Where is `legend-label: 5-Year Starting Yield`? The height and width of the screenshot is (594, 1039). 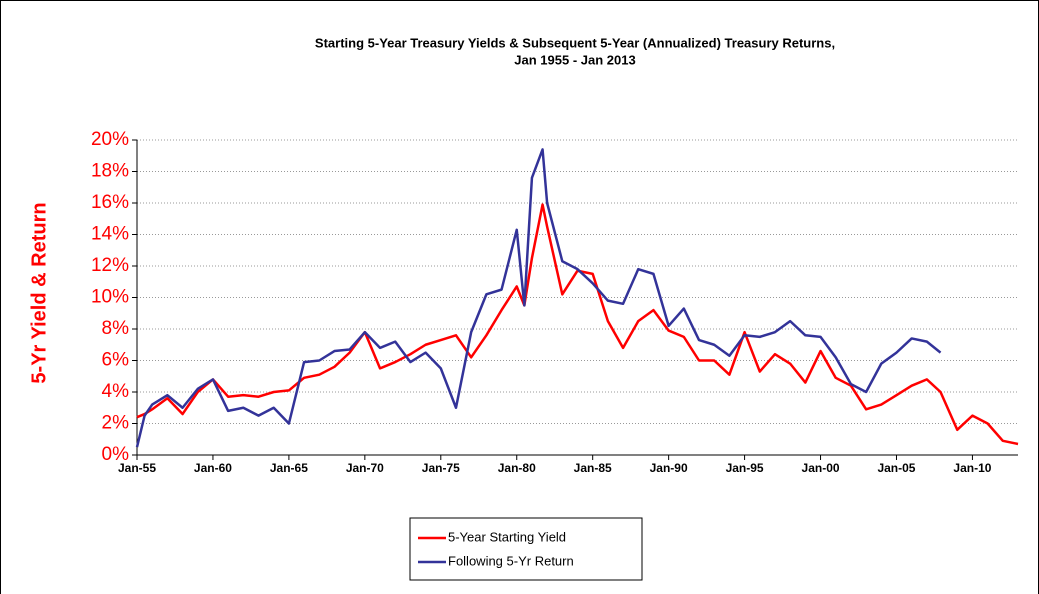
legend-label: 5-Year Starting Yield is located at coordinates (507, 536).